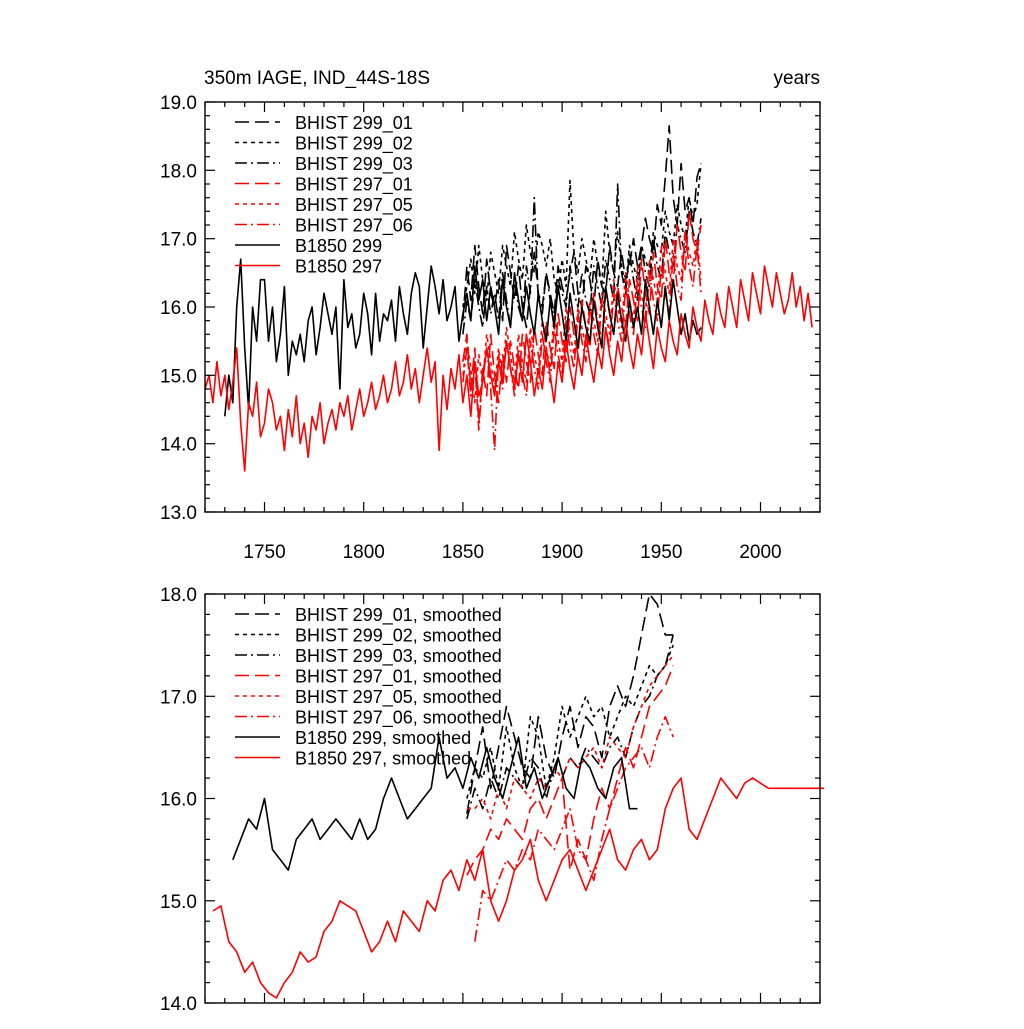  I want to click on x-tick-label: 1750, so click(264, 552).